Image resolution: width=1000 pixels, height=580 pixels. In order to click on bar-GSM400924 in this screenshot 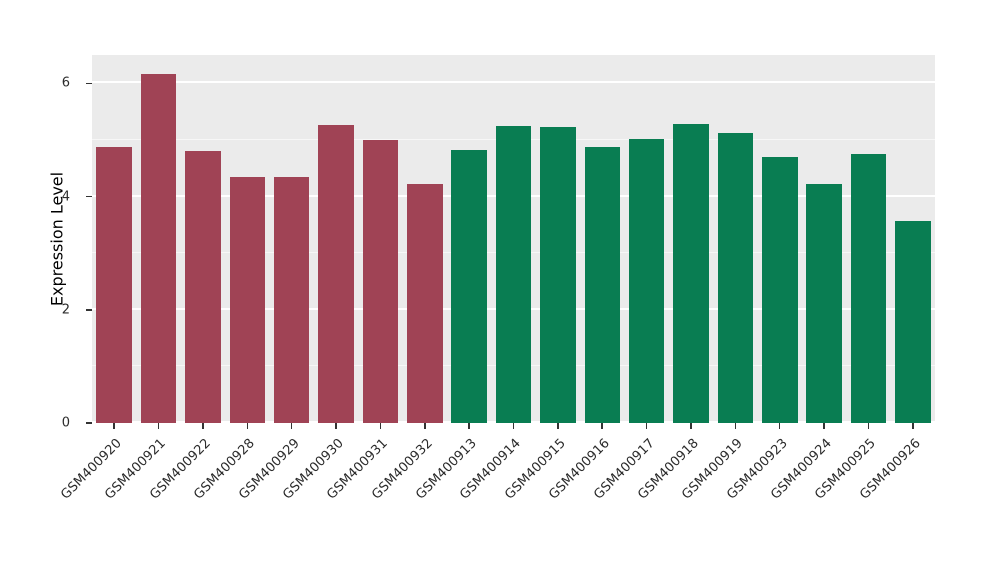, I will do `click(824, 303)`.